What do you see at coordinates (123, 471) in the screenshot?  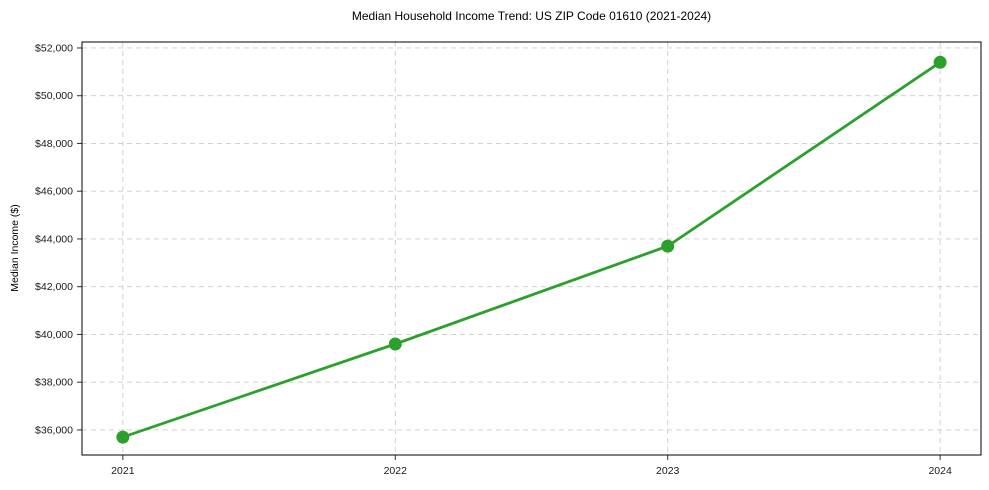 I see `x-tick-label: 2021` at bounding box center [123, 471].